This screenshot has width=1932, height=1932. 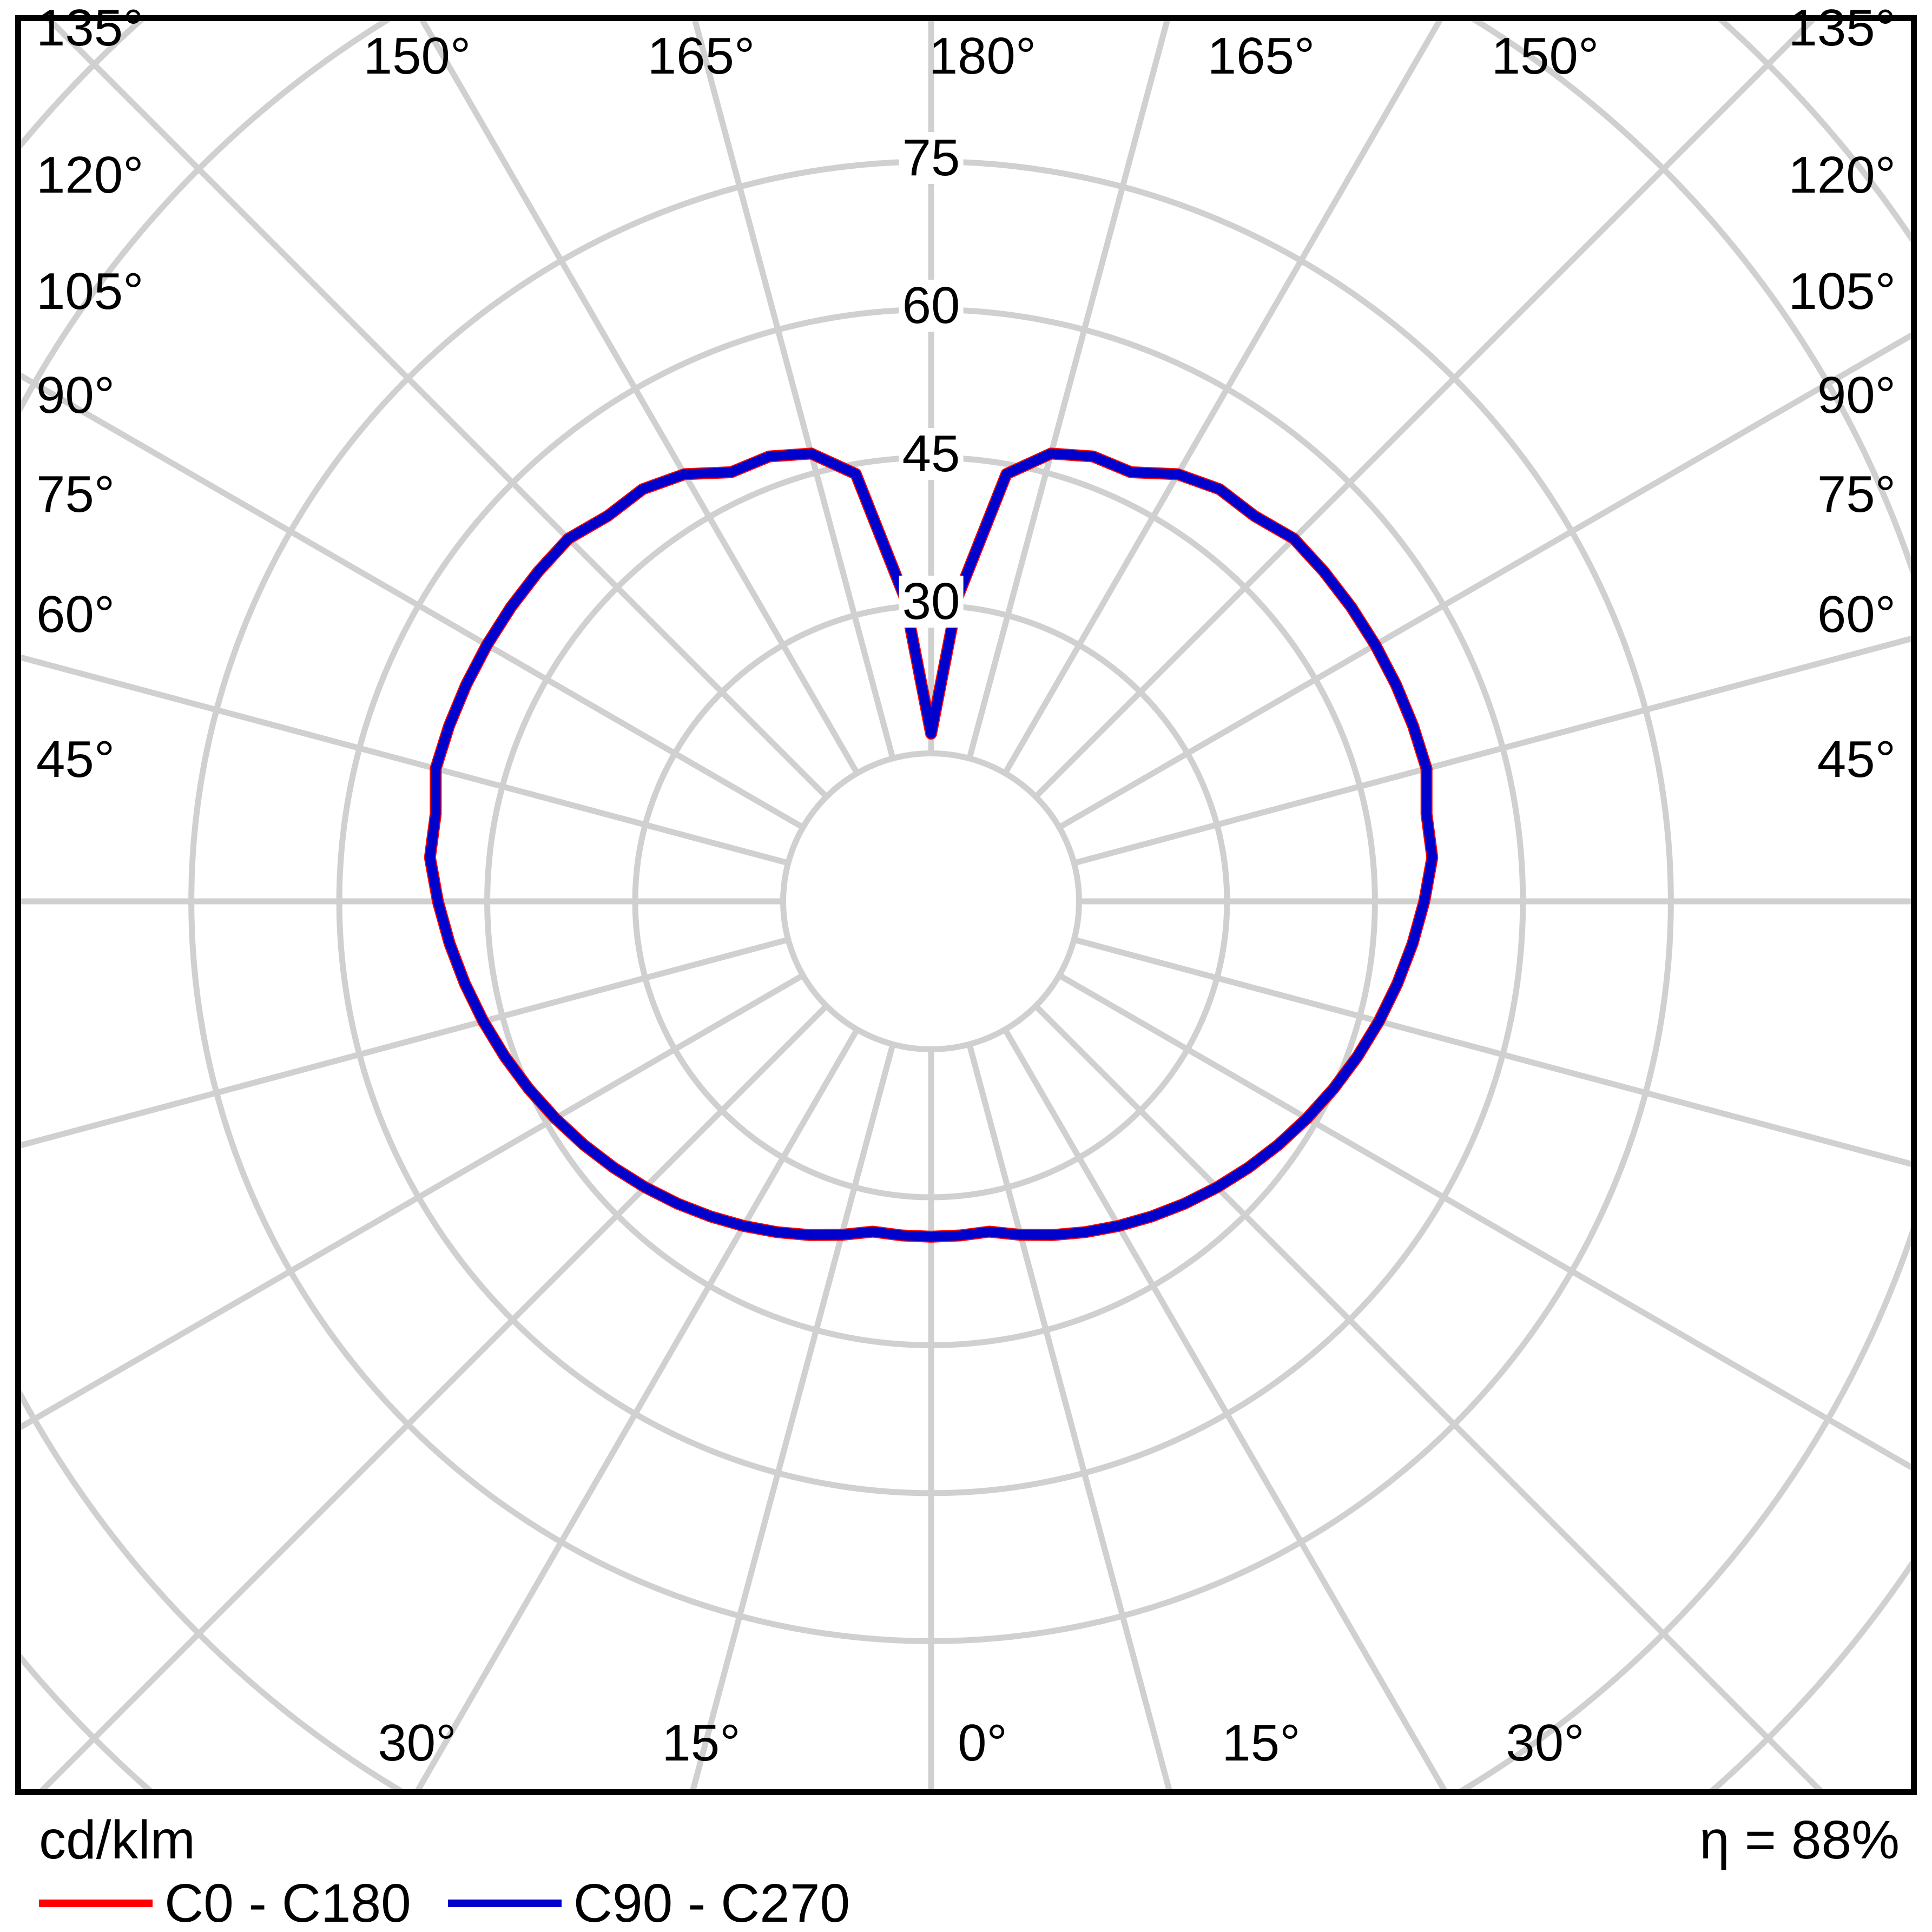 I want to click on legend-swatch-c0-c180, so click(x=96, y=1903).